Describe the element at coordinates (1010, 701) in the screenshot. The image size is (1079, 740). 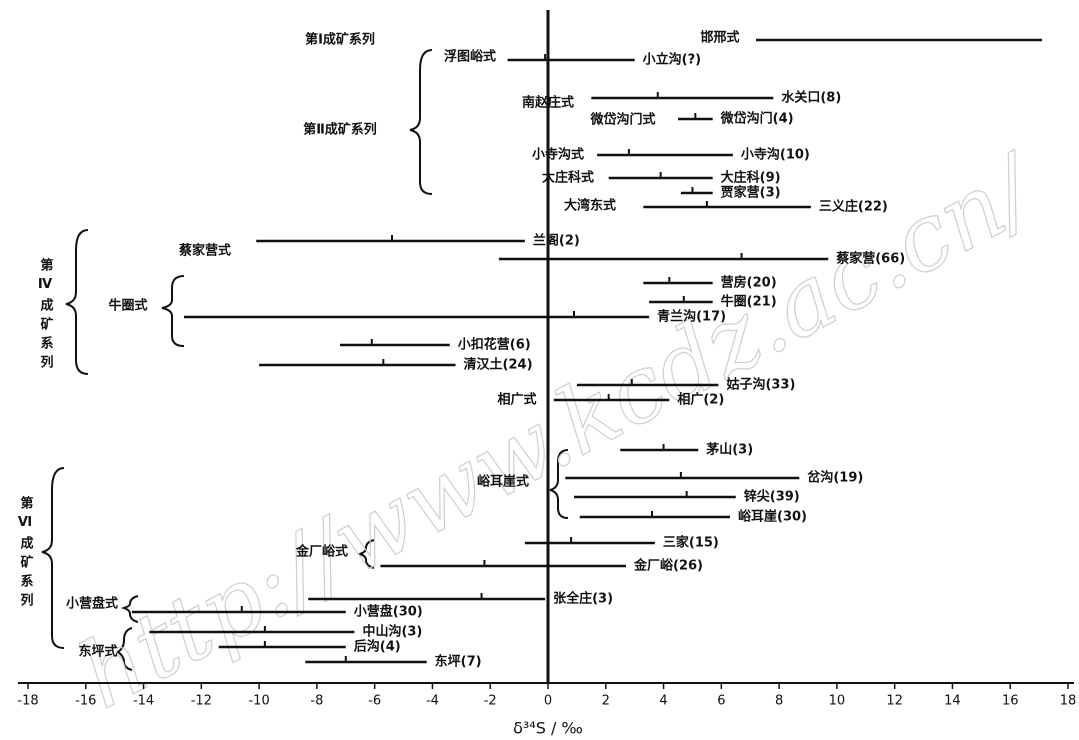
I see `x-tick-label: 16` at that location.